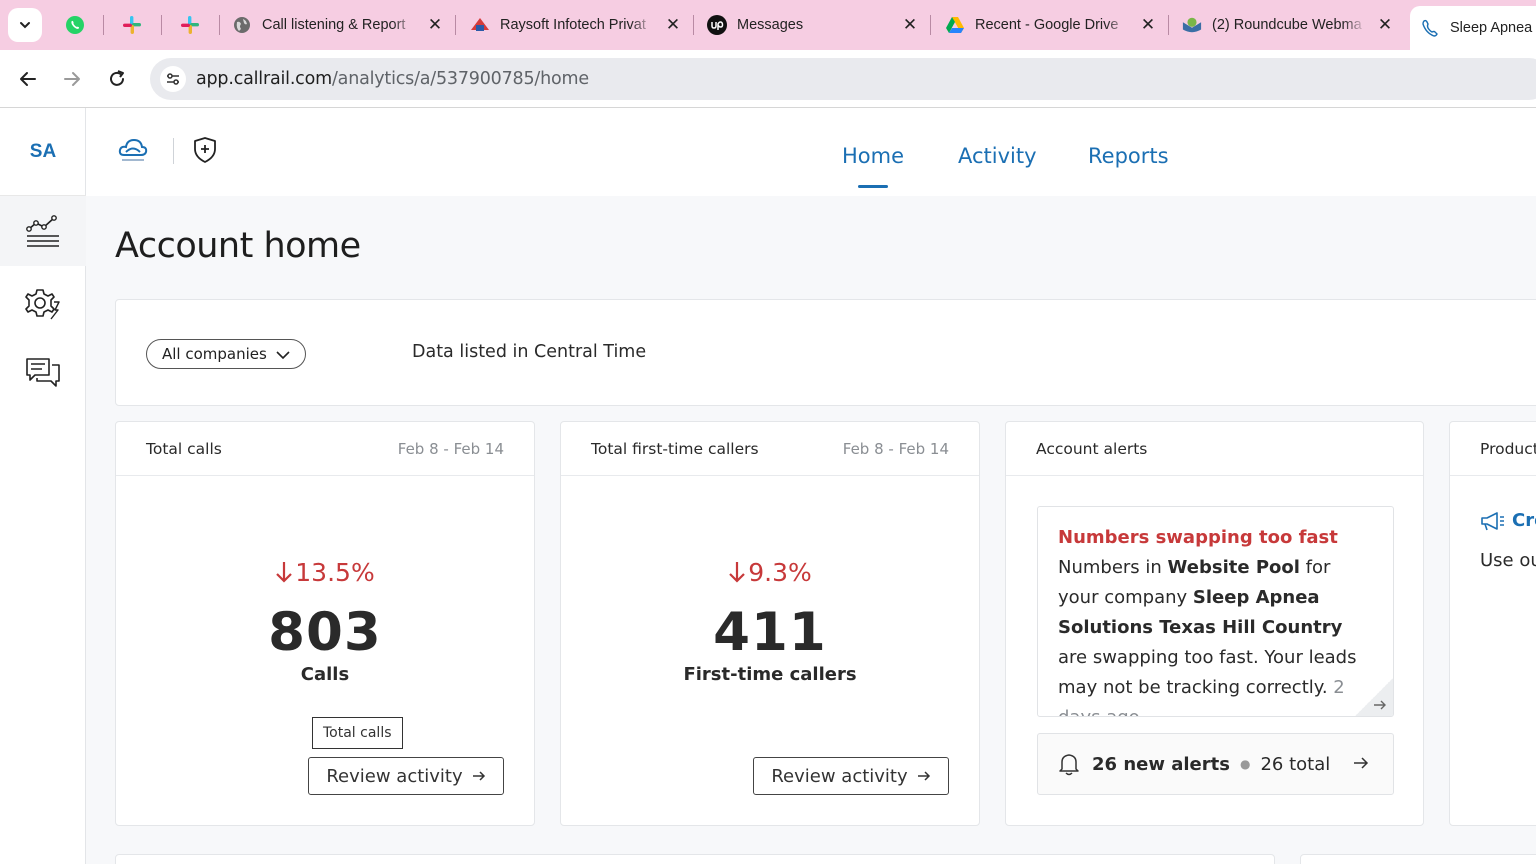  I want to click on alert-company-name: Sleep Apnea Solutions Texas Hill Country, so click(1200, 612).